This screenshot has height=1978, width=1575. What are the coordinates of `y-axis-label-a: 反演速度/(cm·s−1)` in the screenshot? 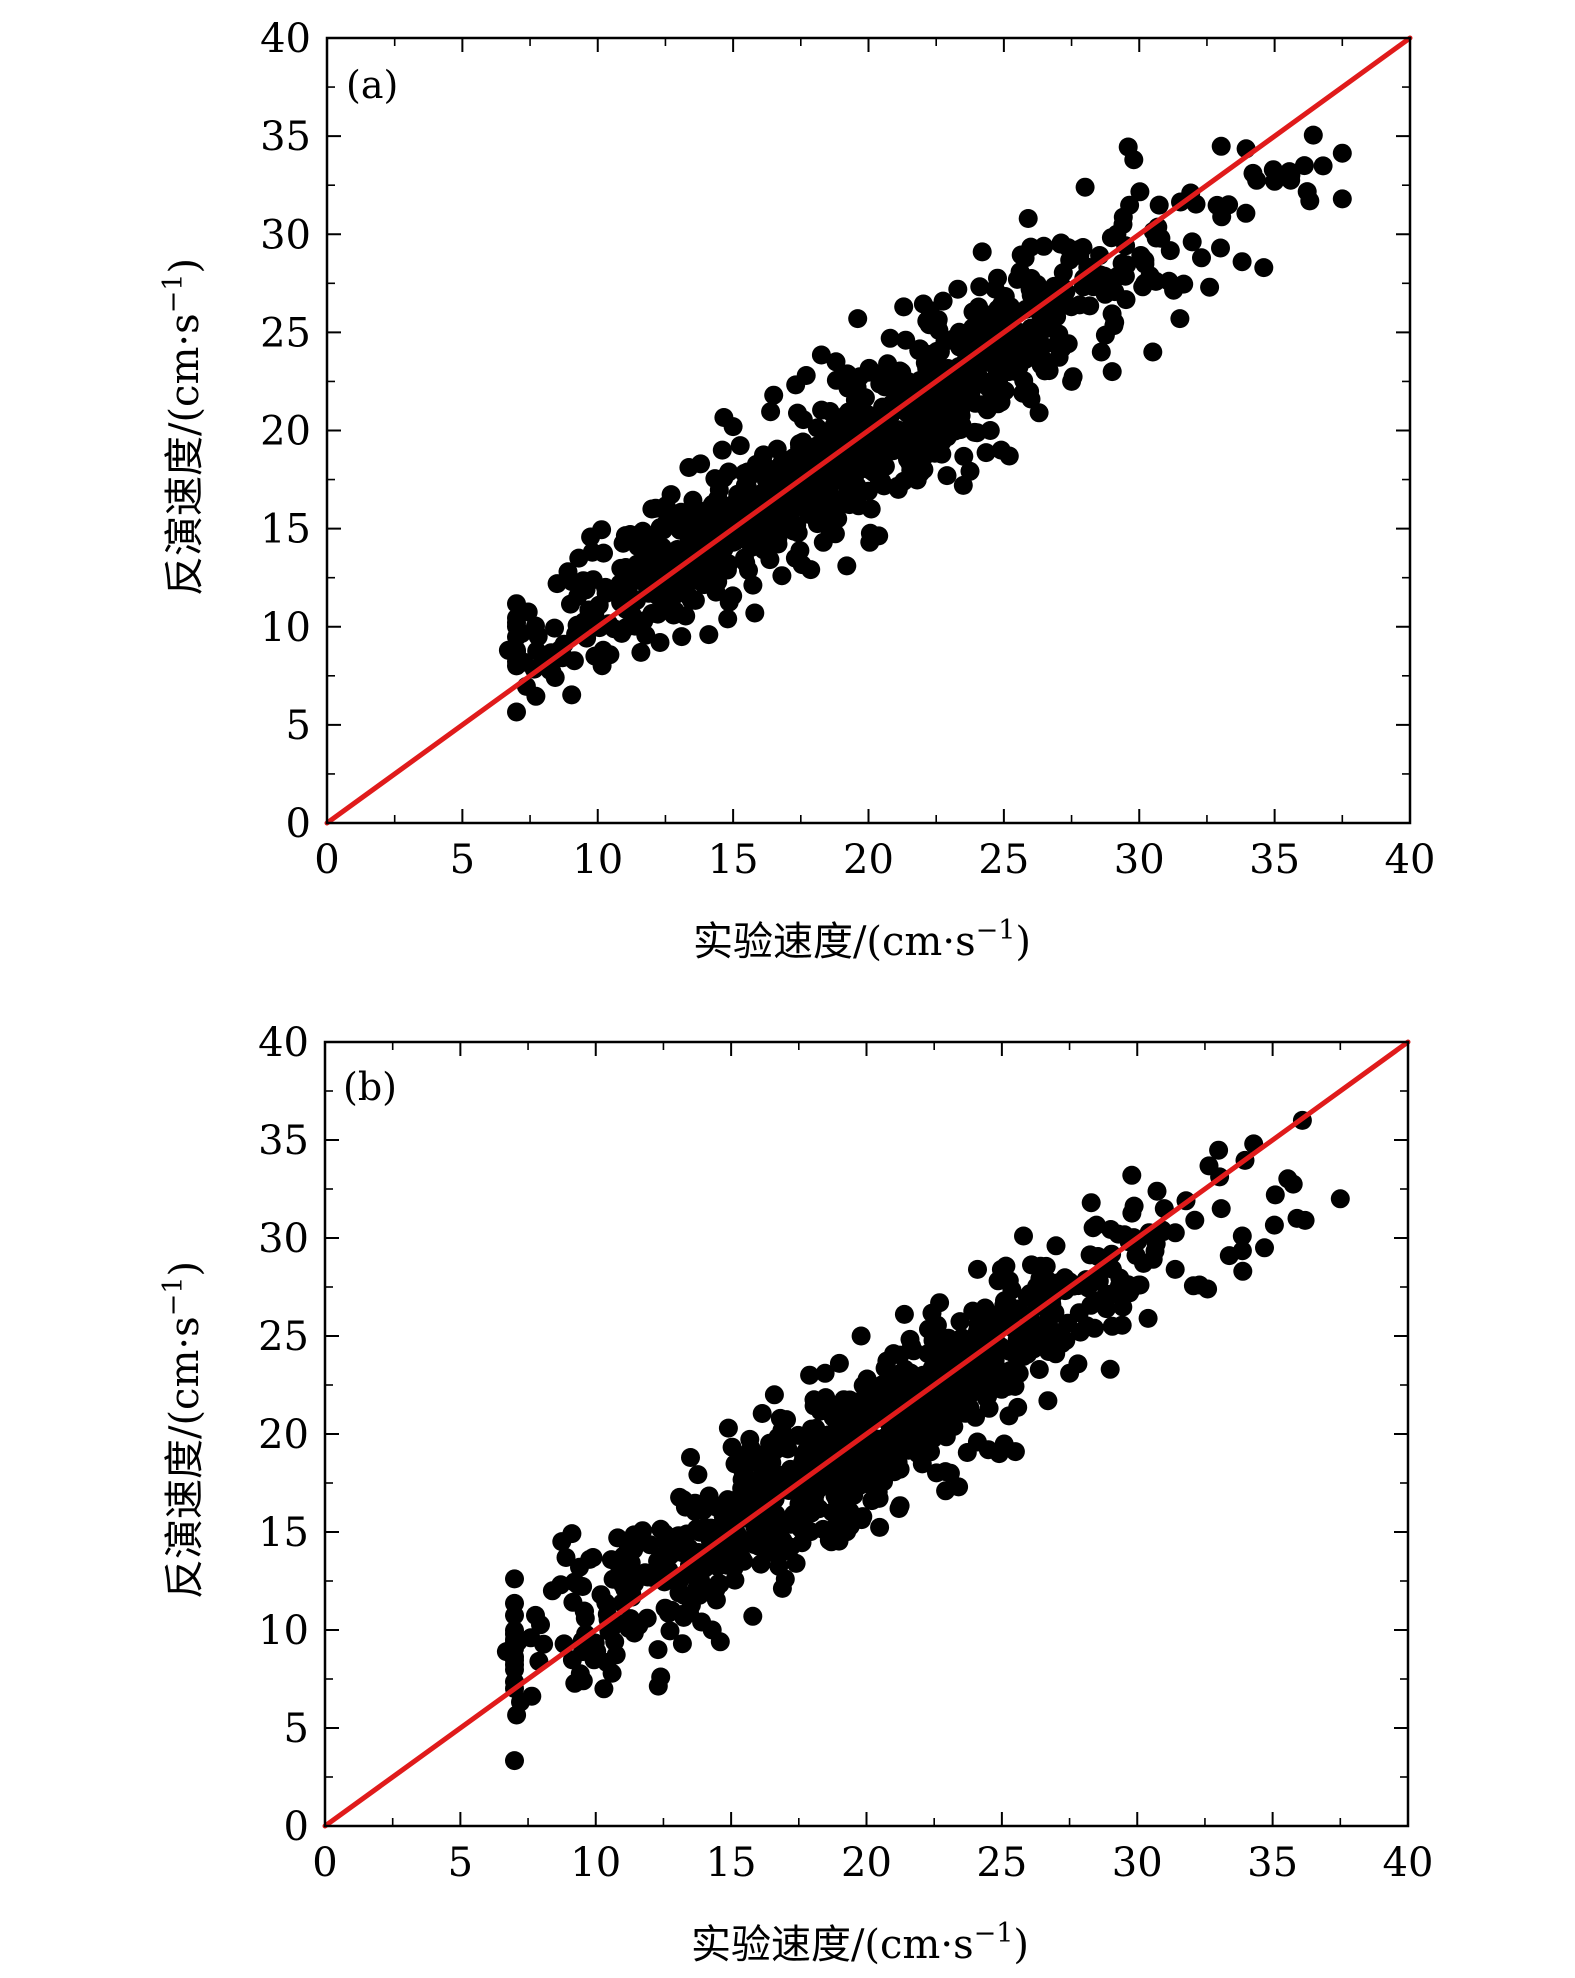 It's located at (183, 427).